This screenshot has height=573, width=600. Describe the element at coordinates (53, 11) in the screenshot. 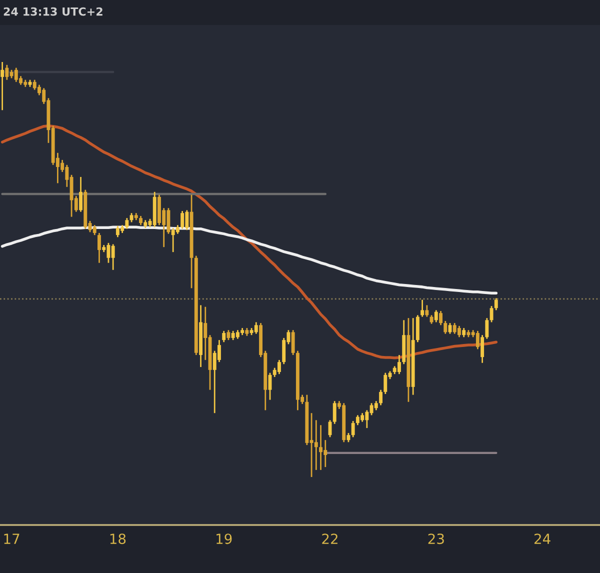

I see `text: 24 13:13 UTC+2` at that location.